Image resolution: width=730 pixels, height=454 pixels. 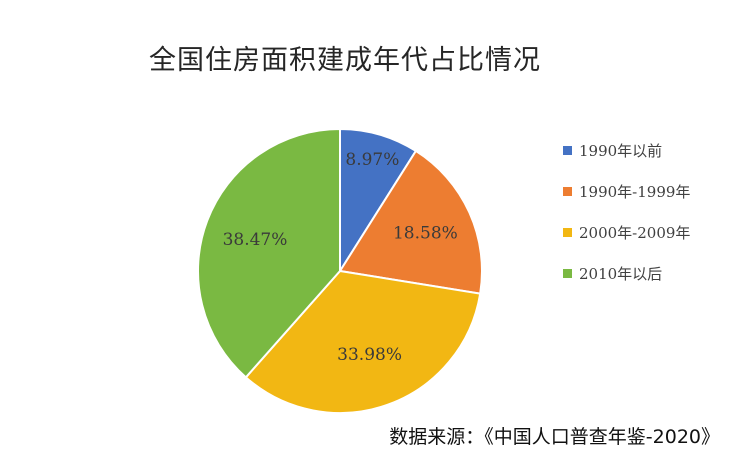 I want to click on legend-item: 1990年-1999年, so click(x=626, y=191).